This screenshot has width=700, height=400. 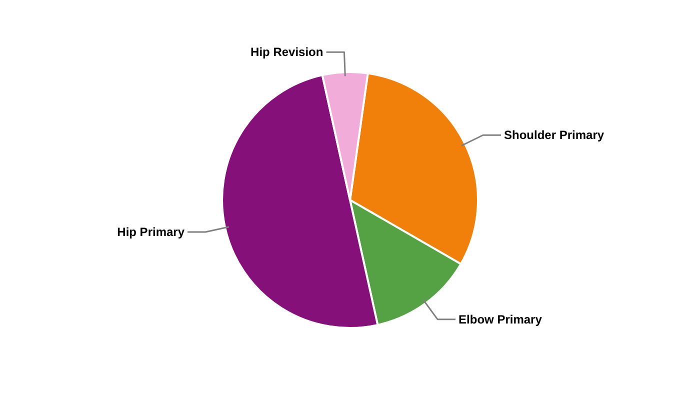 I want to click on slice-label: Elbow Primary, so click(x=500, y=319).